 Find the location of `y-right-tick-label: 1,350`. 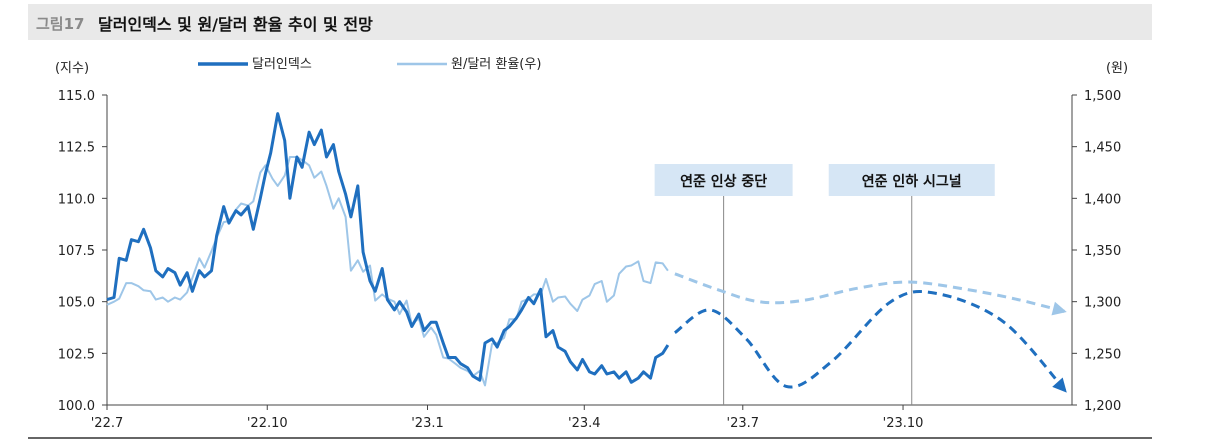

y-right-tick-label: 1,350 is located at coordinates (1102, 251).